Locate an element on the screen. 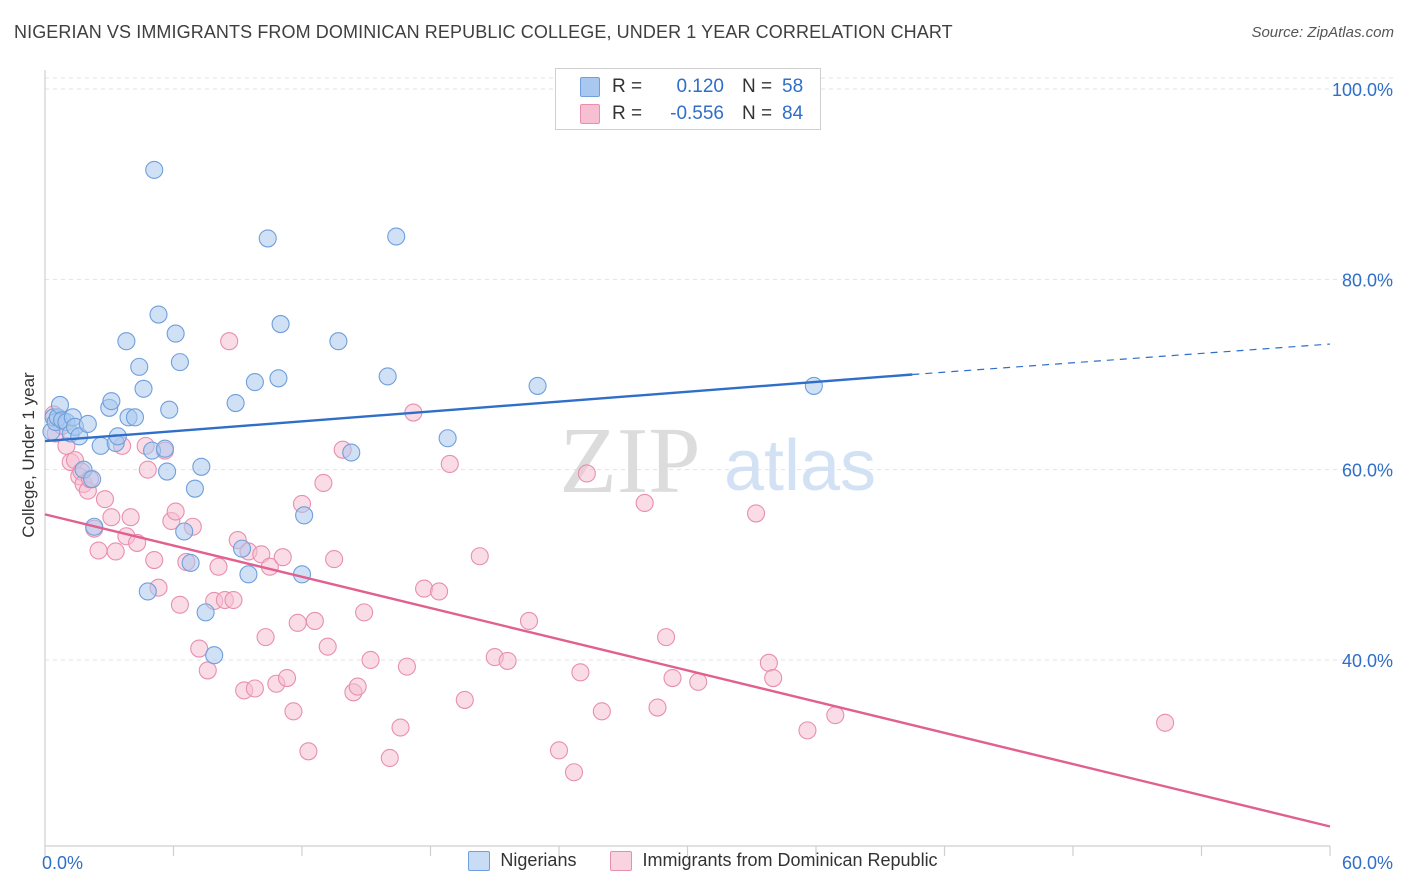  stats-row-nigerians: R = 0.120 N = 58 is located at coordinates (691, 87).